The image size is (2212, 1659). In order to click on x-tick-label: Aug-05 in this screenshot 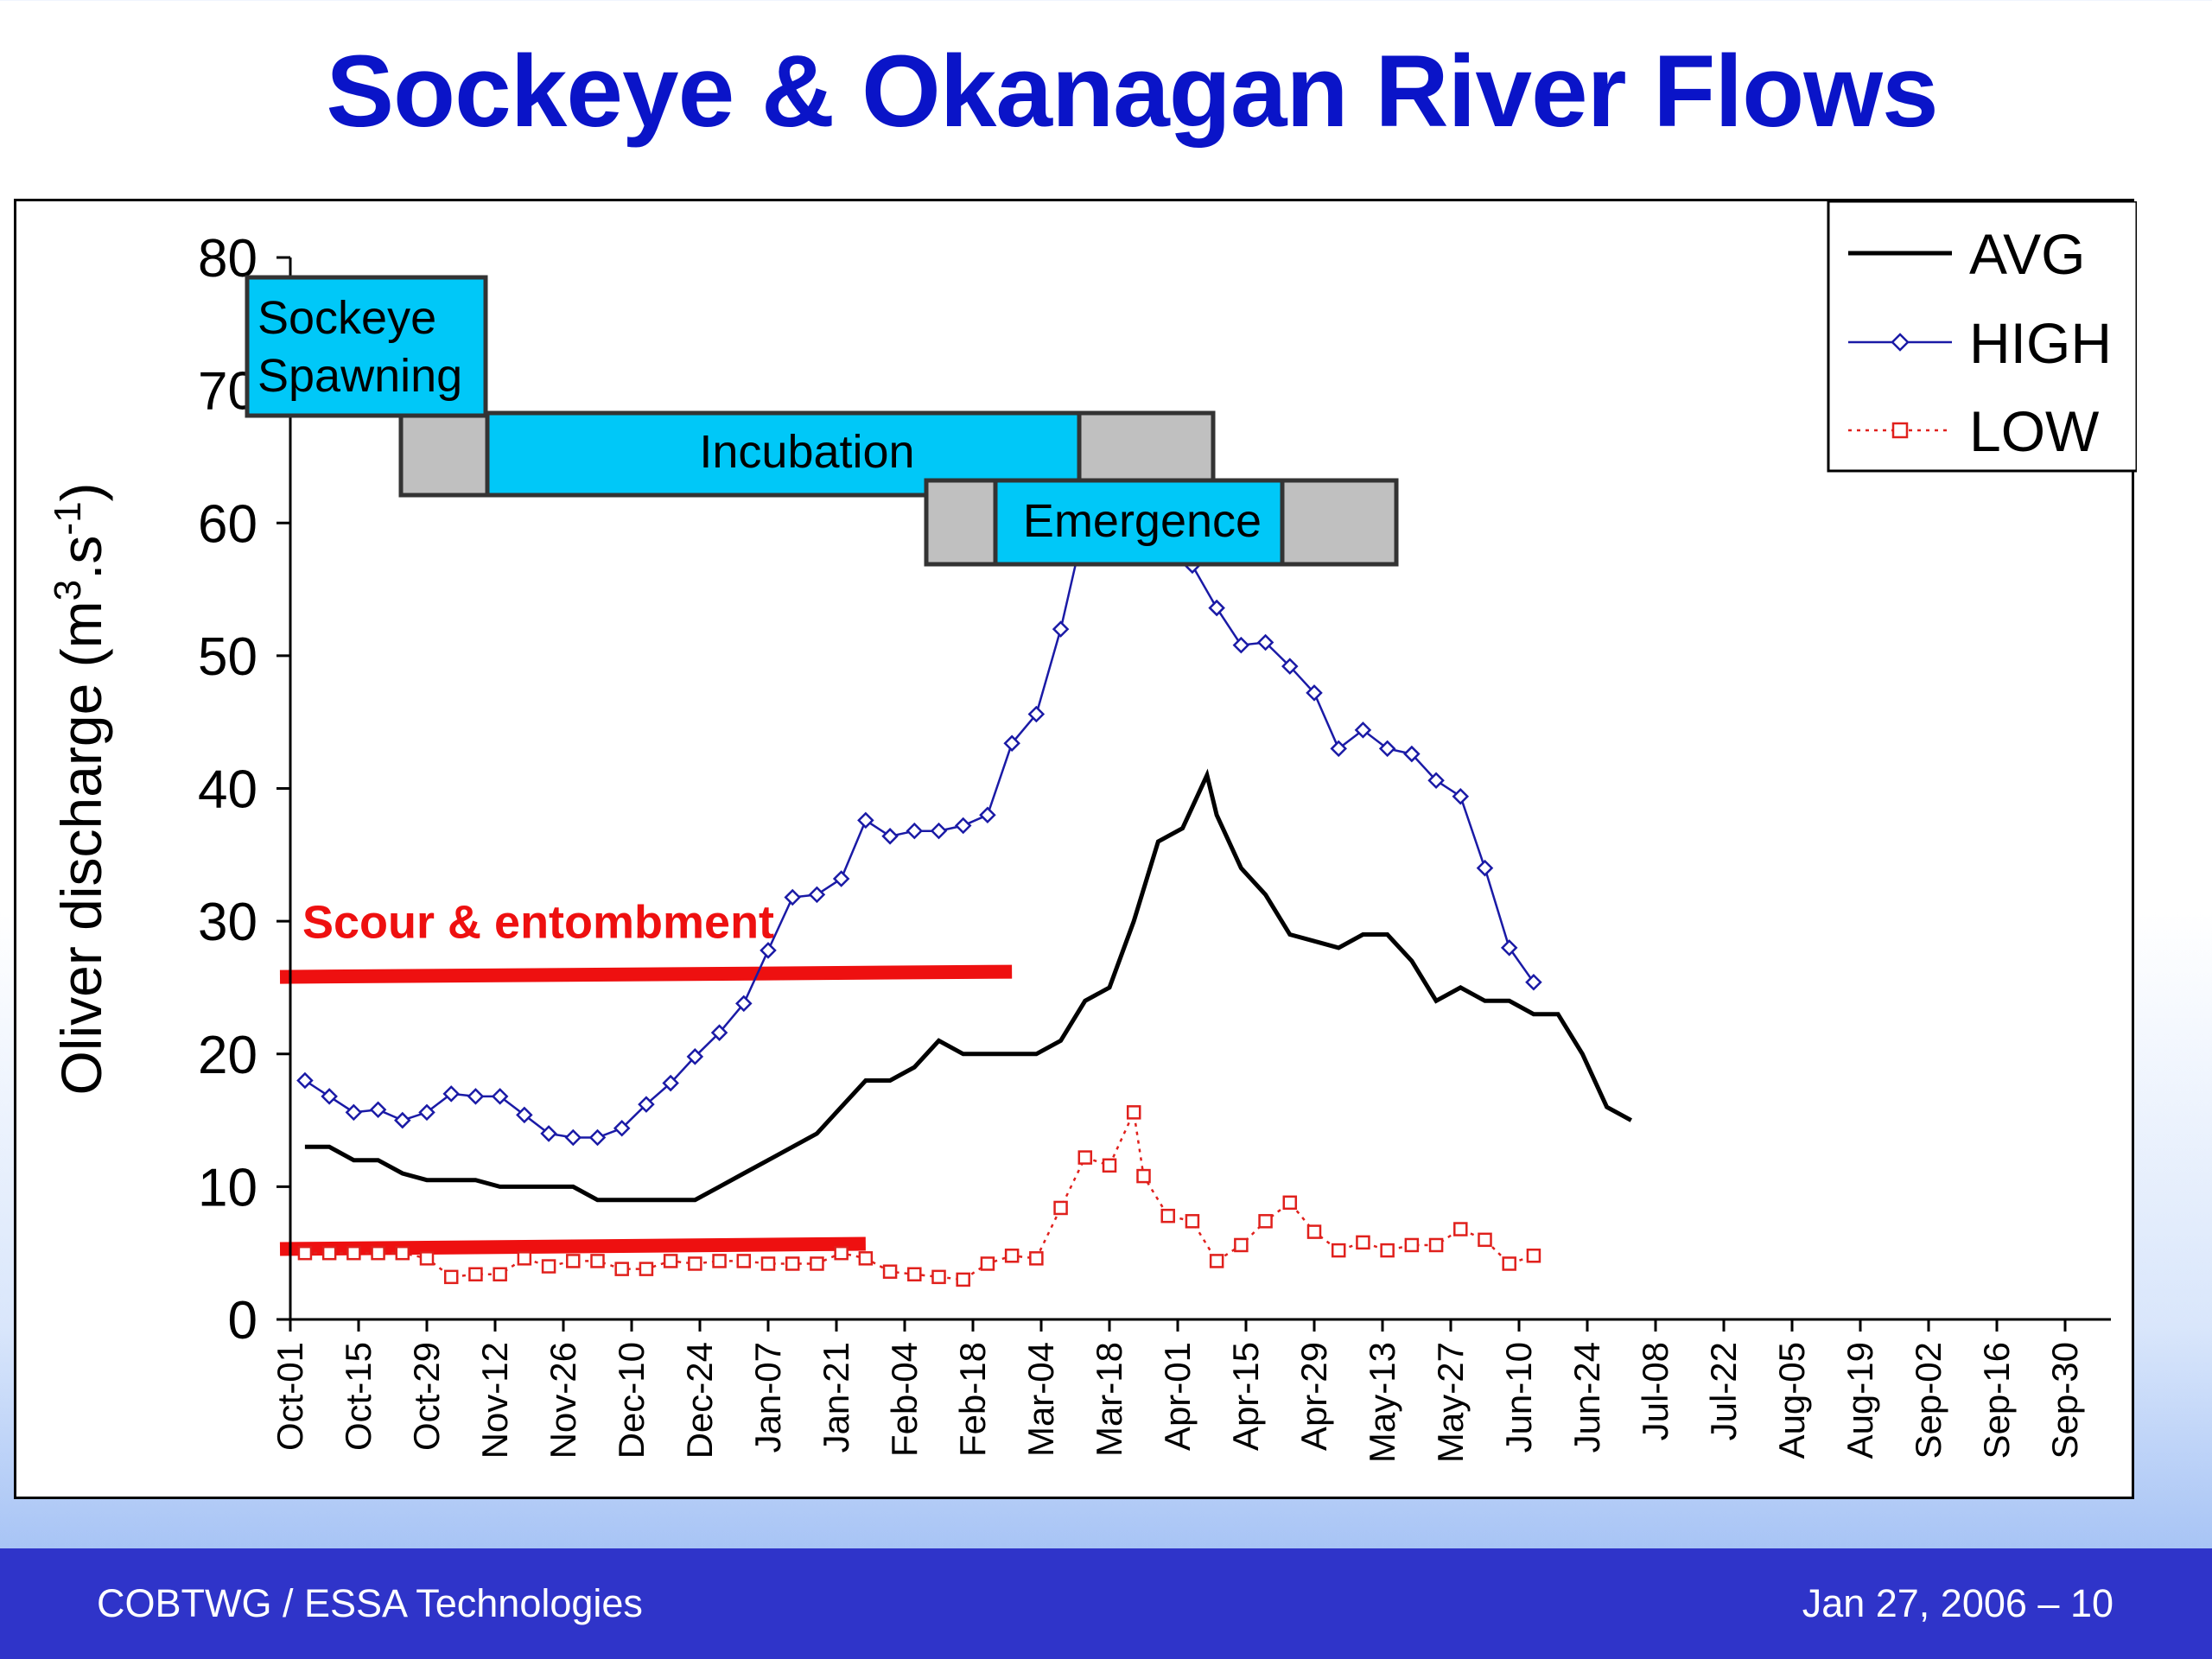, I will do `click(1792, 1400)`.